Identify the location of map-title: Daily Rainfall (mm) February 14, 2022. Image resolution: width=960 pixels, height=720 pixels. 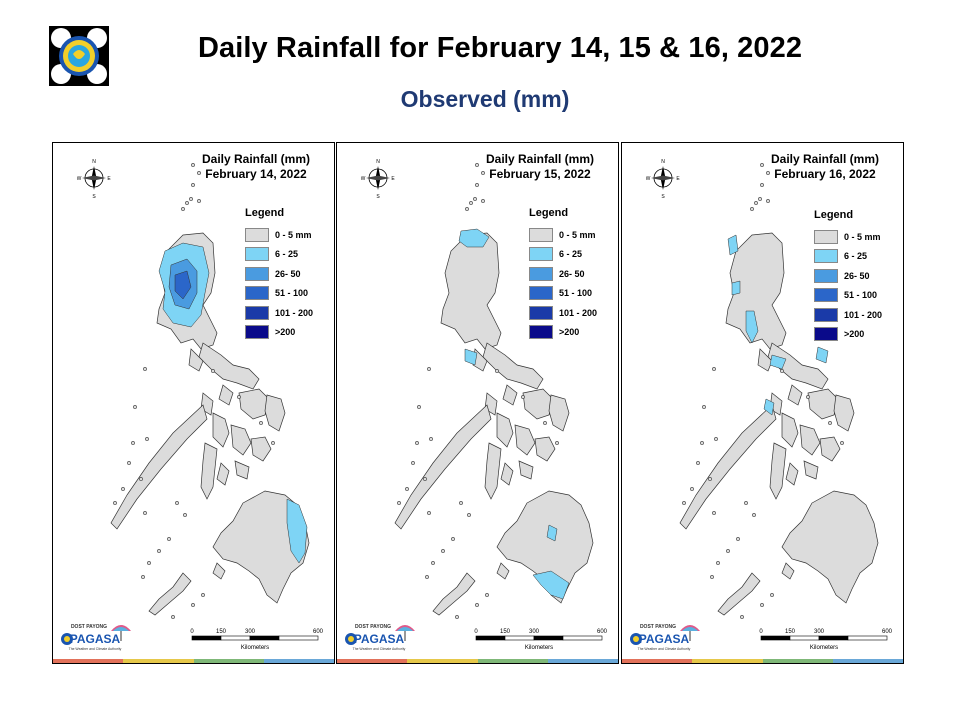
(256, 167).